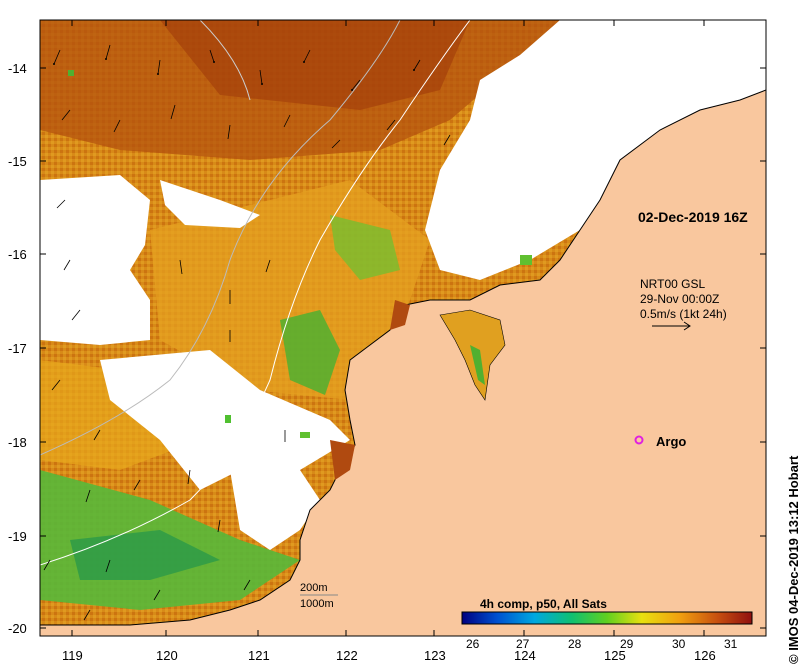 This screenshot has width=809, height=672. What do you see at coordinates (95, 260) in the screenshot?
I see `cloud-west` at bounding box center [95, 260].